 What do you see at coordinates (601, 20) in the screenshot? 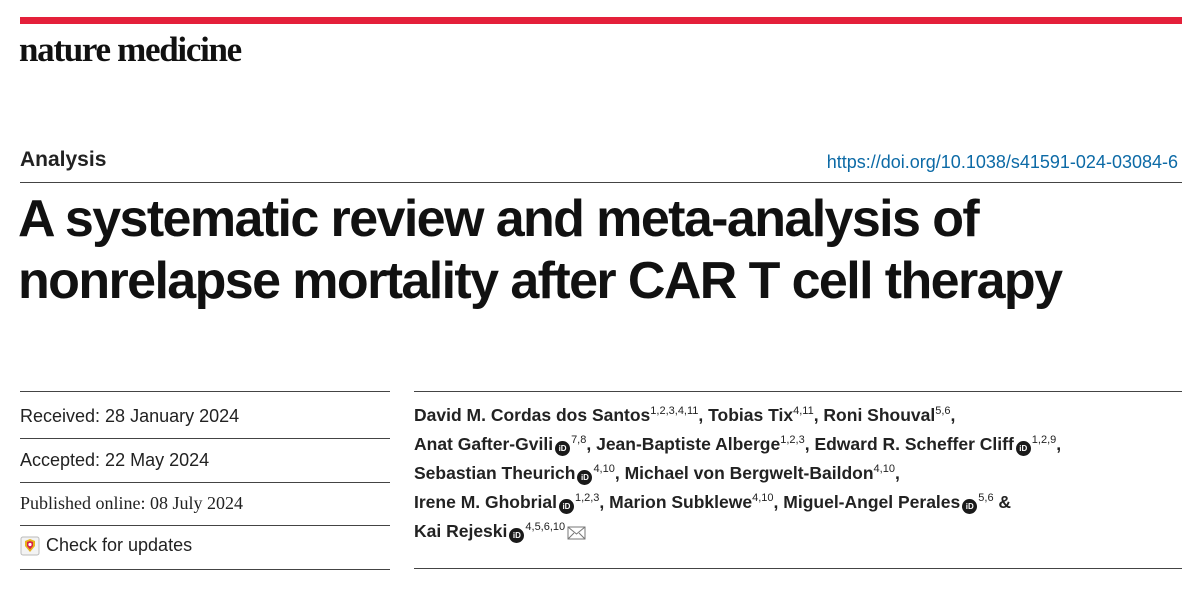
I see `journal-accent-bar` at bounding box center [601, 20].